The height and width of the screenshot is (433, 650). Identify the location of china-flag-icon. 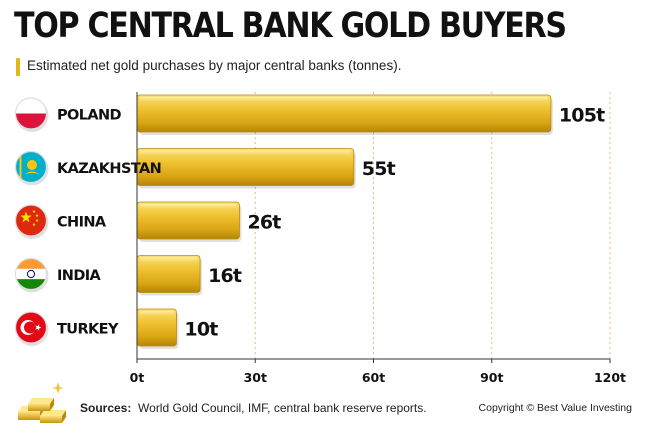
(31, 220).